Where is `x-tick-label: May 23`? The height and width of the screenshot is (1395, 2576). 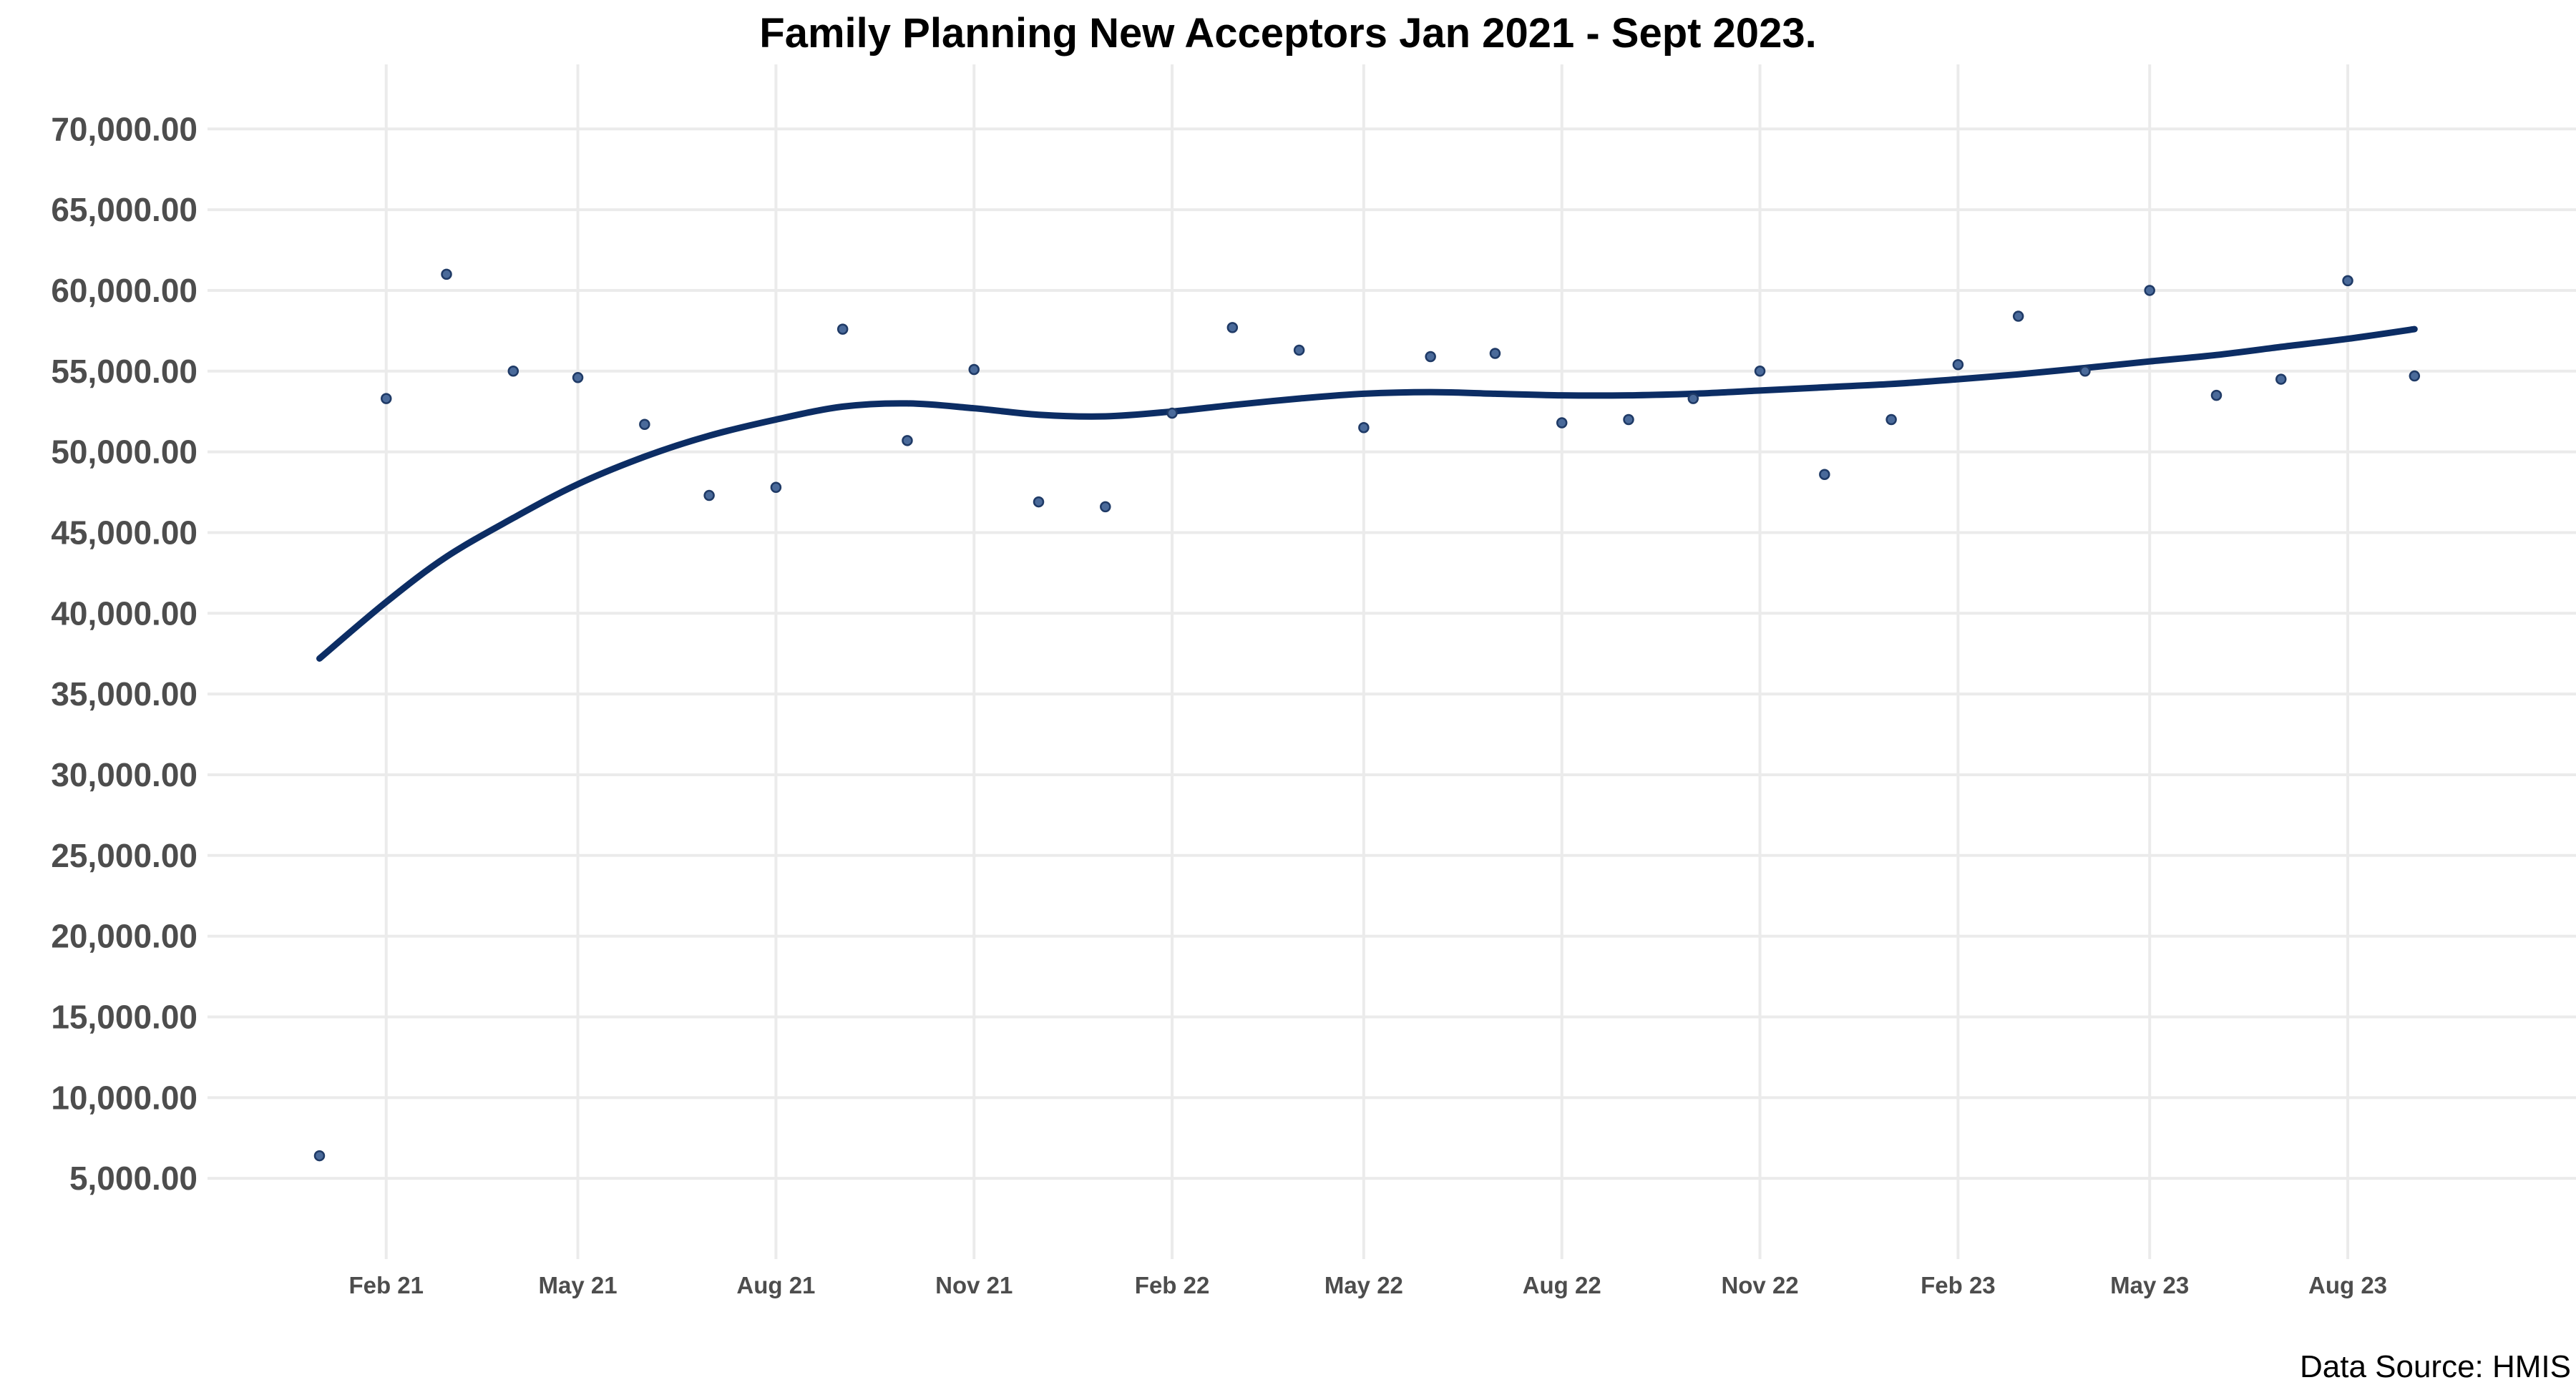
x-tick-label: May 23 is located at coordinates (2149, 1285).